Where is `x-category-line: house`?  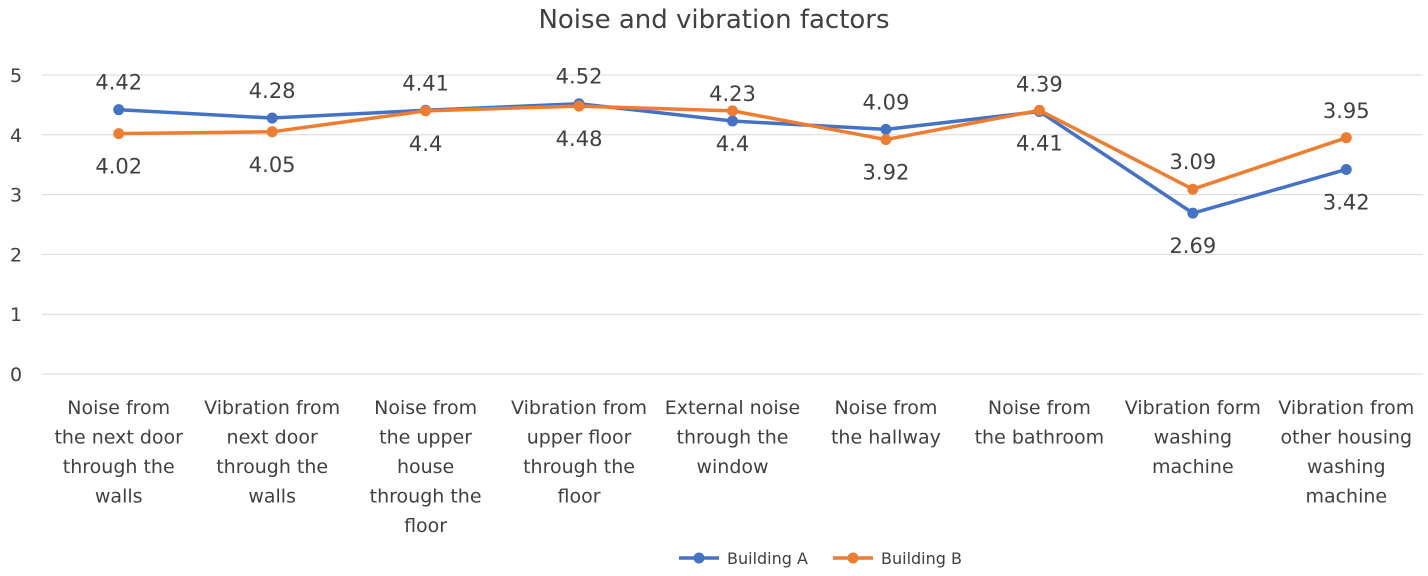 x-category-line: house is located at coordinates (425, 467).